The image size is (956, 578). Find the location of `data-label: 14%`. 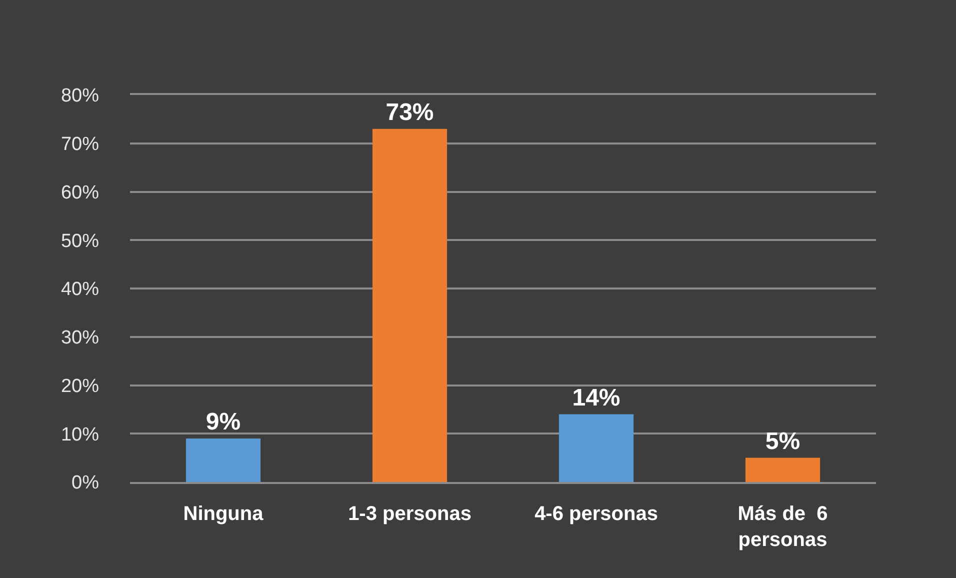

data-label: 14% is located at coordinates (596, 398).